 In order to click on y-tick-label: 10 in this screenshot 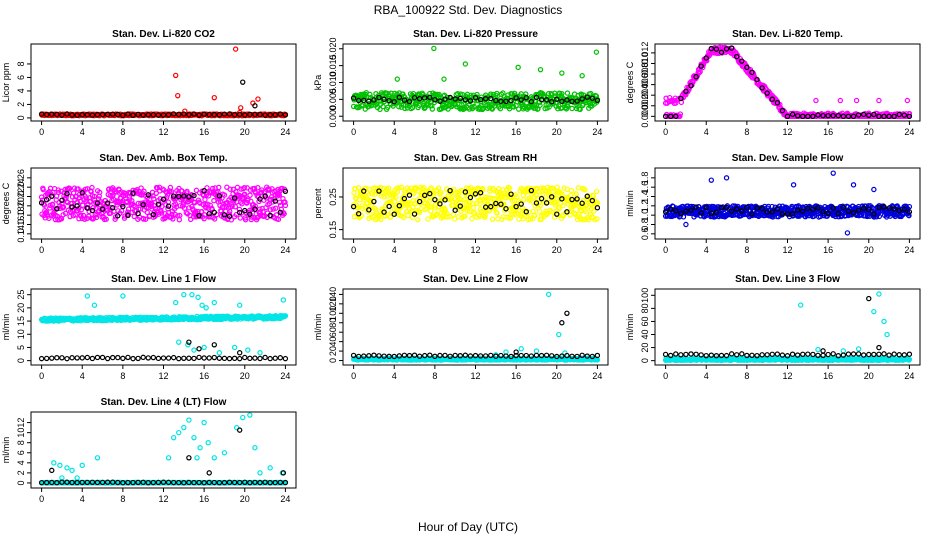, I will do `click(21, 334)`.